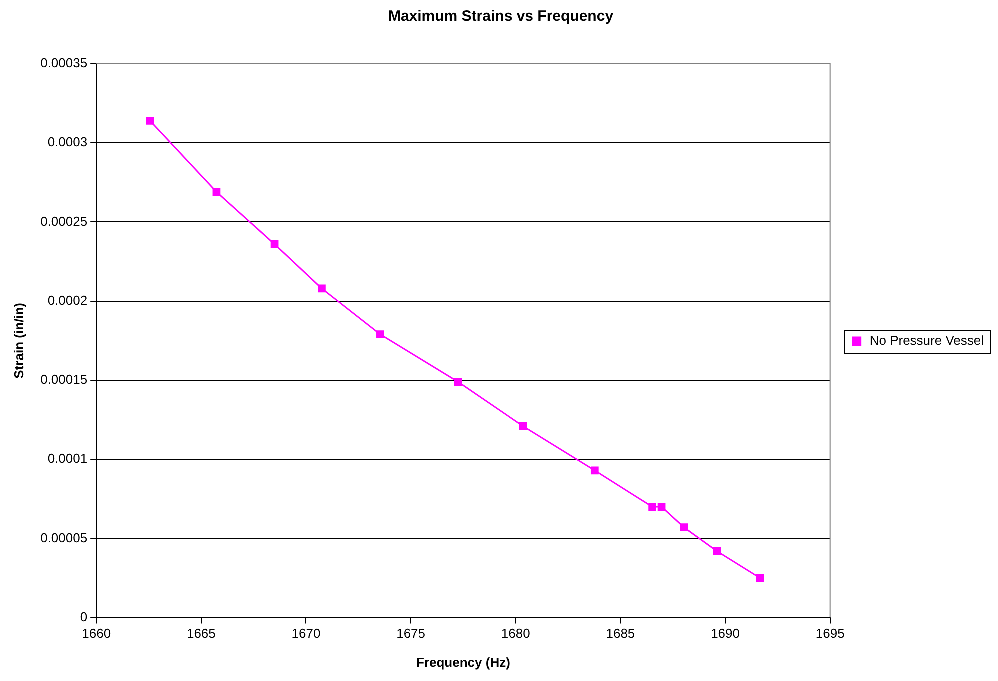 This screenshot has width=998, height=681. I want to click on y-tick-label: 0.0001, so click(68, 458).